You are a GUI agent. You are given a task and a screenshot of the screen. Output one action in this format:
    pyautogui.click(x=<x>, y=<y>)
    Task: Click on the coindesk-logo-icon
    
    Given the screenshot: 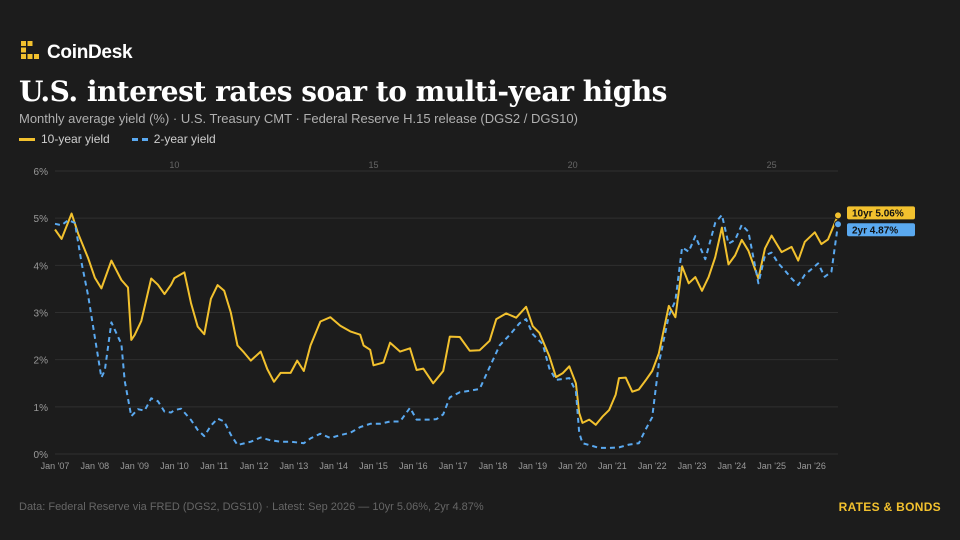 What is the action you would take?
    pyautogui.click(x=30, y=52)
    